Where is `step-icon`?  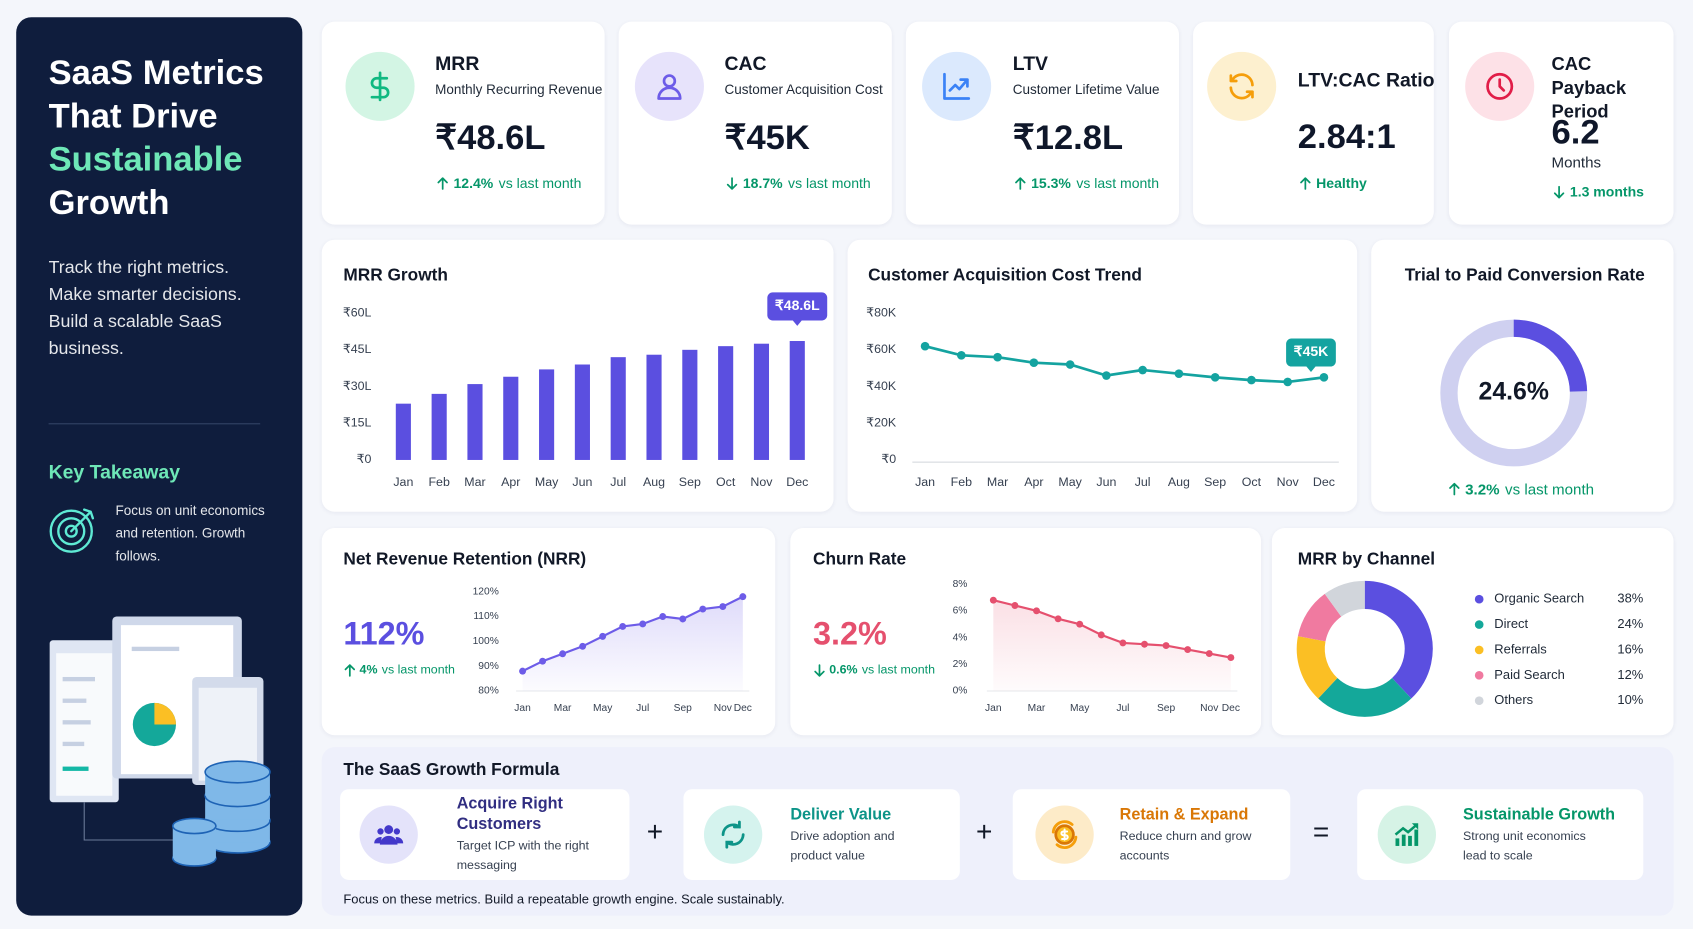 step-icon is located at coordinates (1407, 834).